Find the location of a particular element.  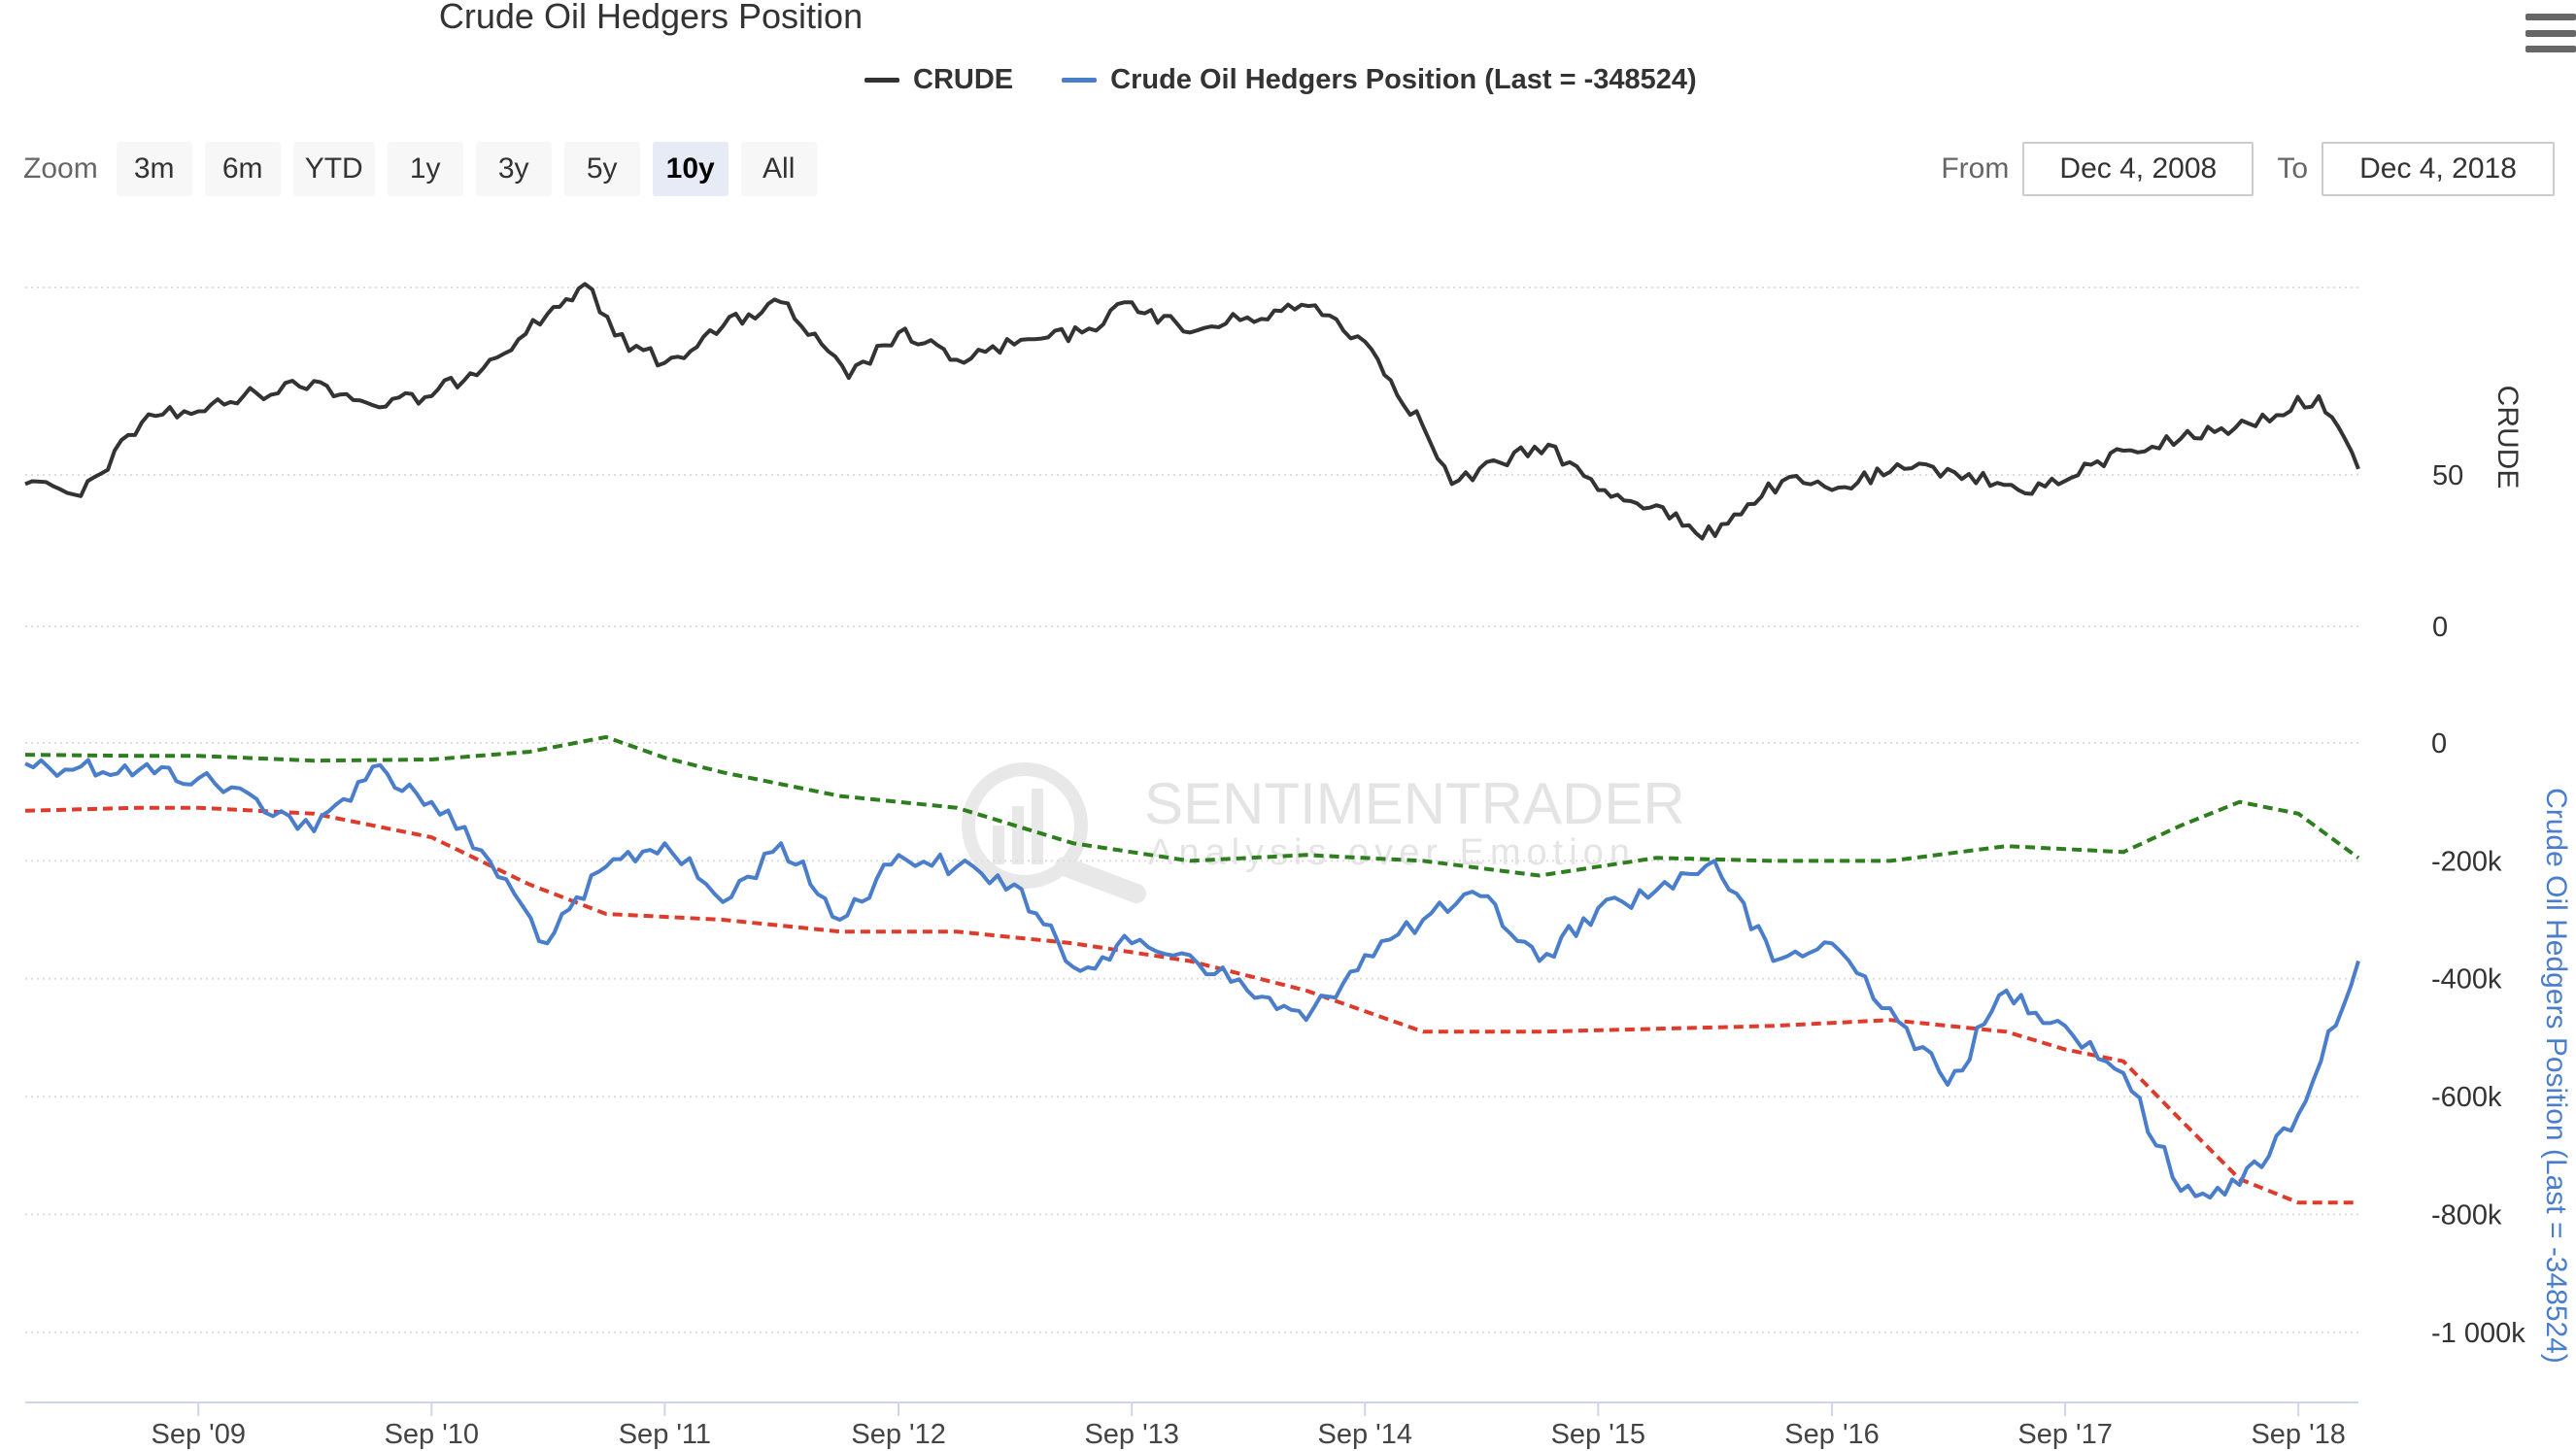

x-tick-label: Sep '13 is located at coordinates (1131, 1434).